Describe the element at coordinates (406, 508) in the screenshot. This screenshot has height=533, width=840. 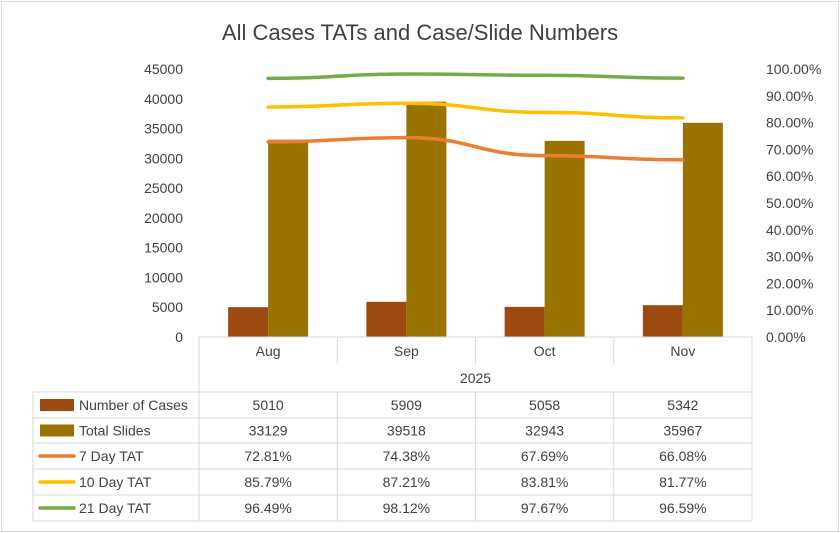
I see `table-cell-value: 98.12%` at that location.